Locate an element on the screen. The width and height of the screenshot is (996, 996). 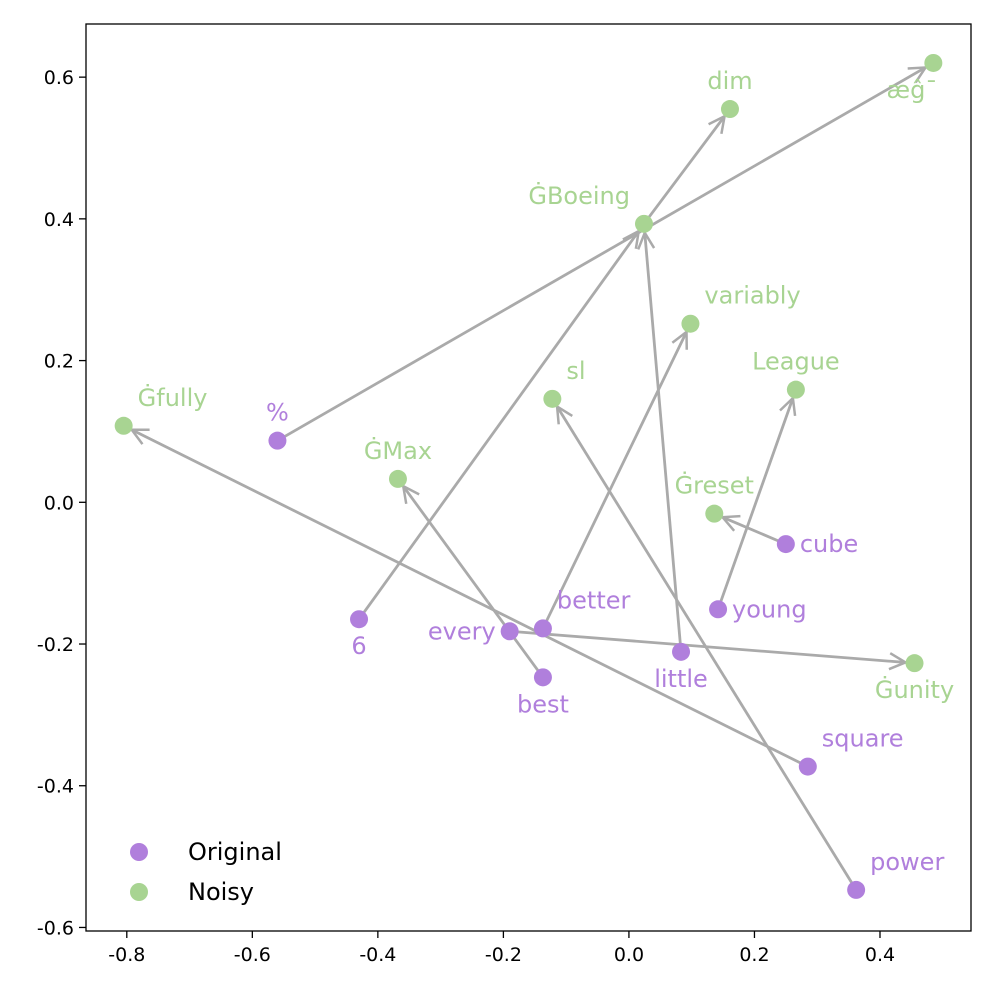
y-axis: -0.6 -0.4 -0.2 0.0 0.2 0.4 0.6 is located at coordinates (61, 503).